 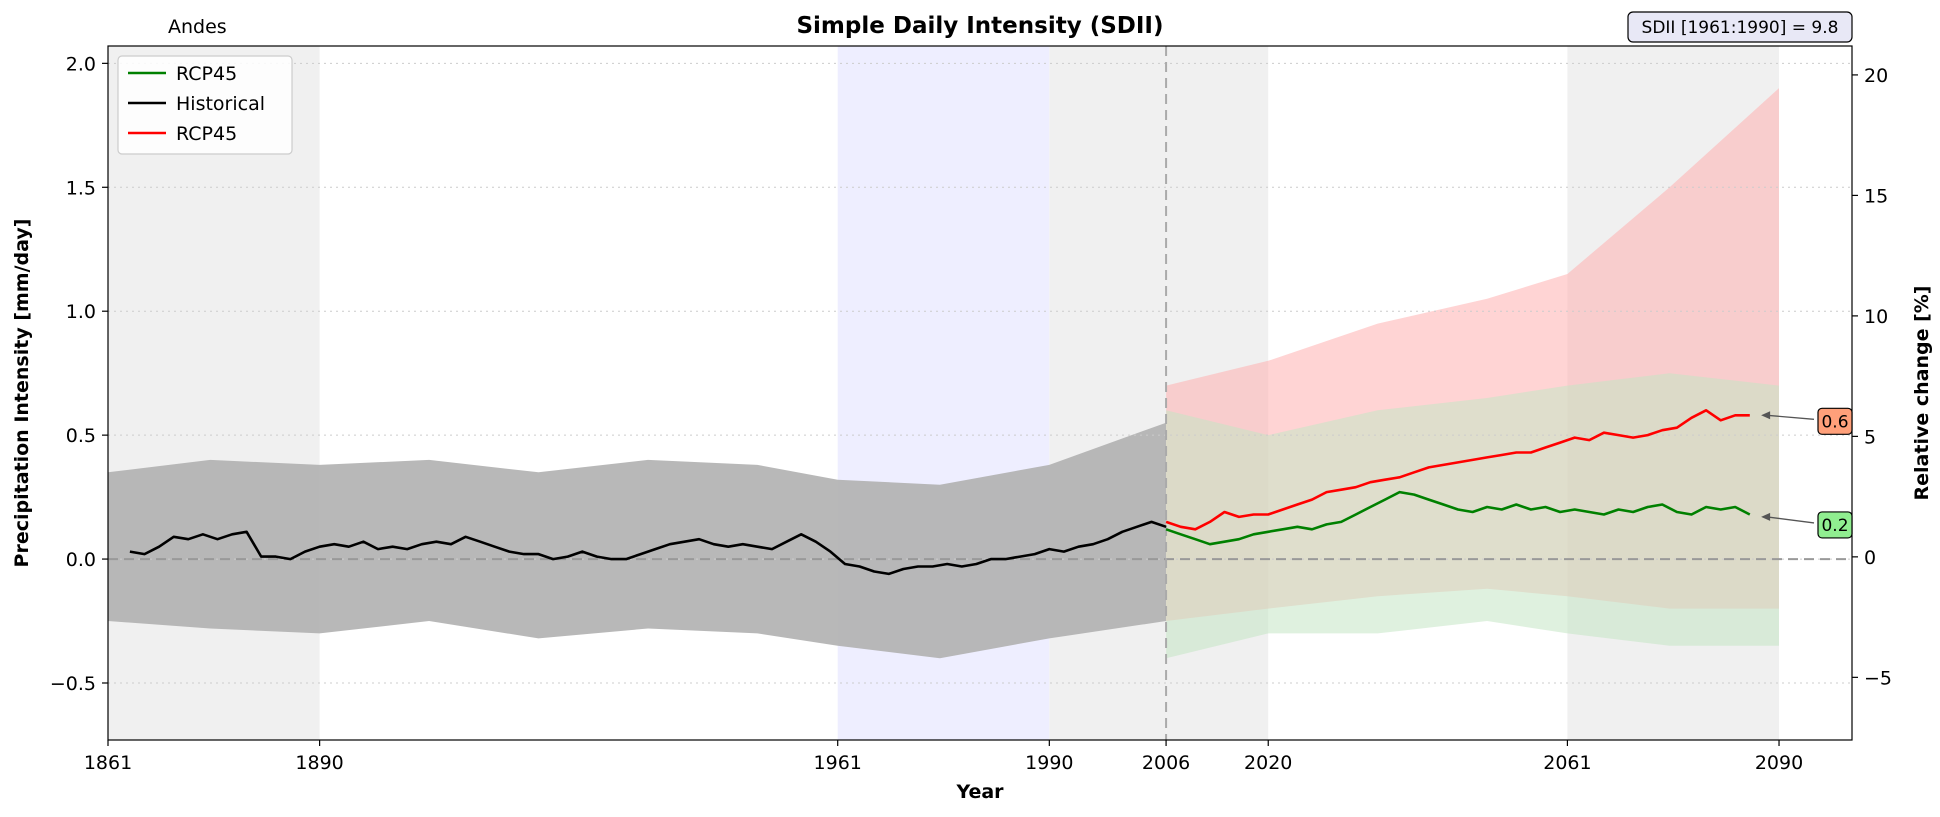 I want to click on legend-label-2: RCP45, so click(x=206, y=134).